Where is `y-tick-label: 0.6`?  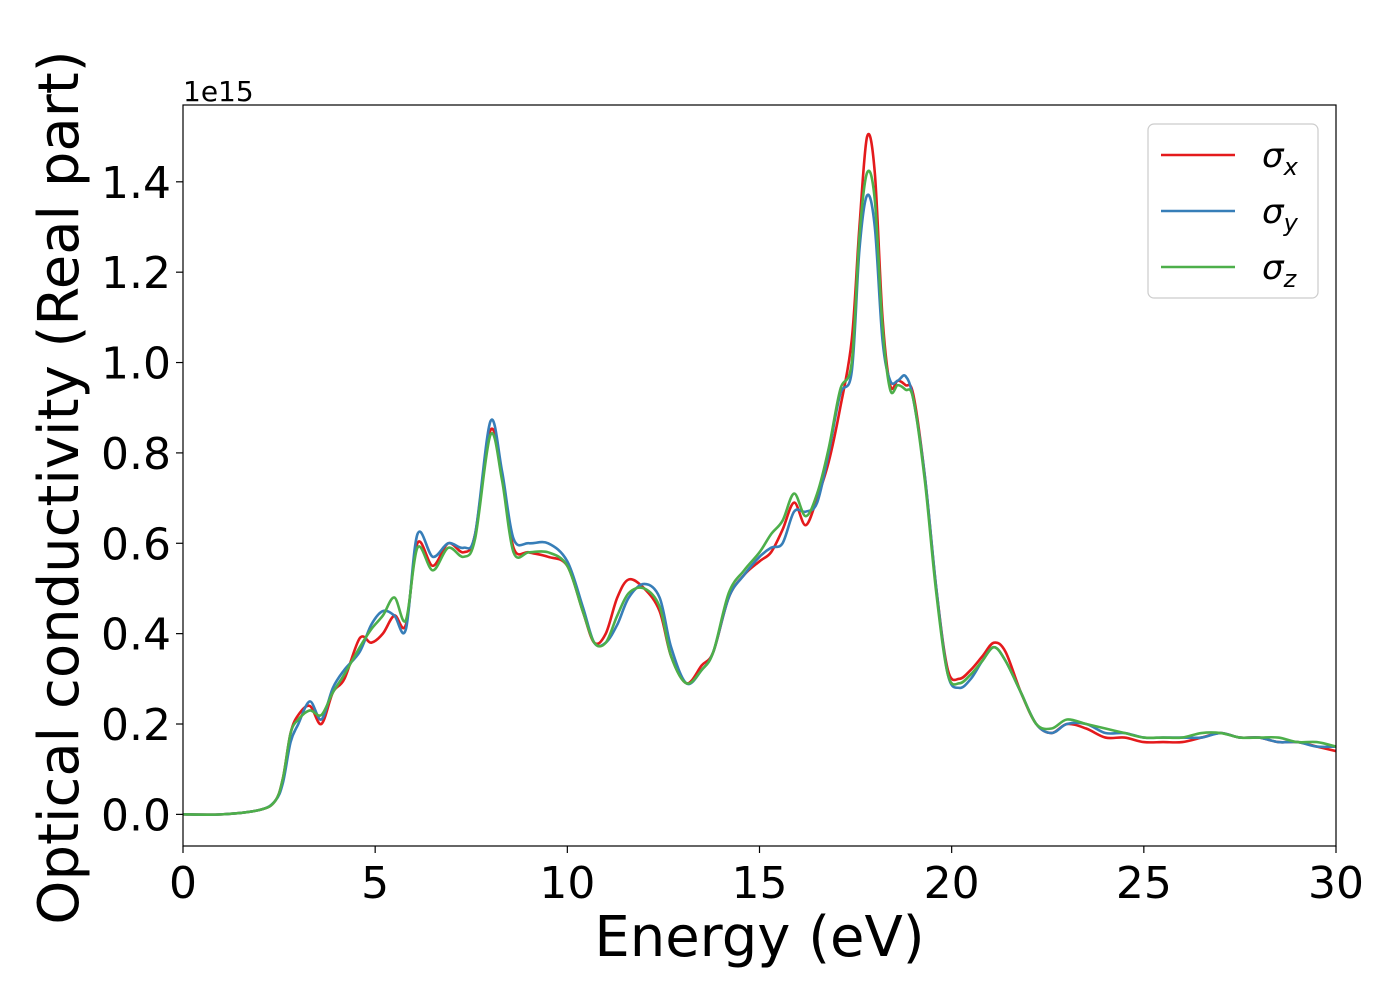 y-tick-label: 0.6 is located at coordinates (136, 544).